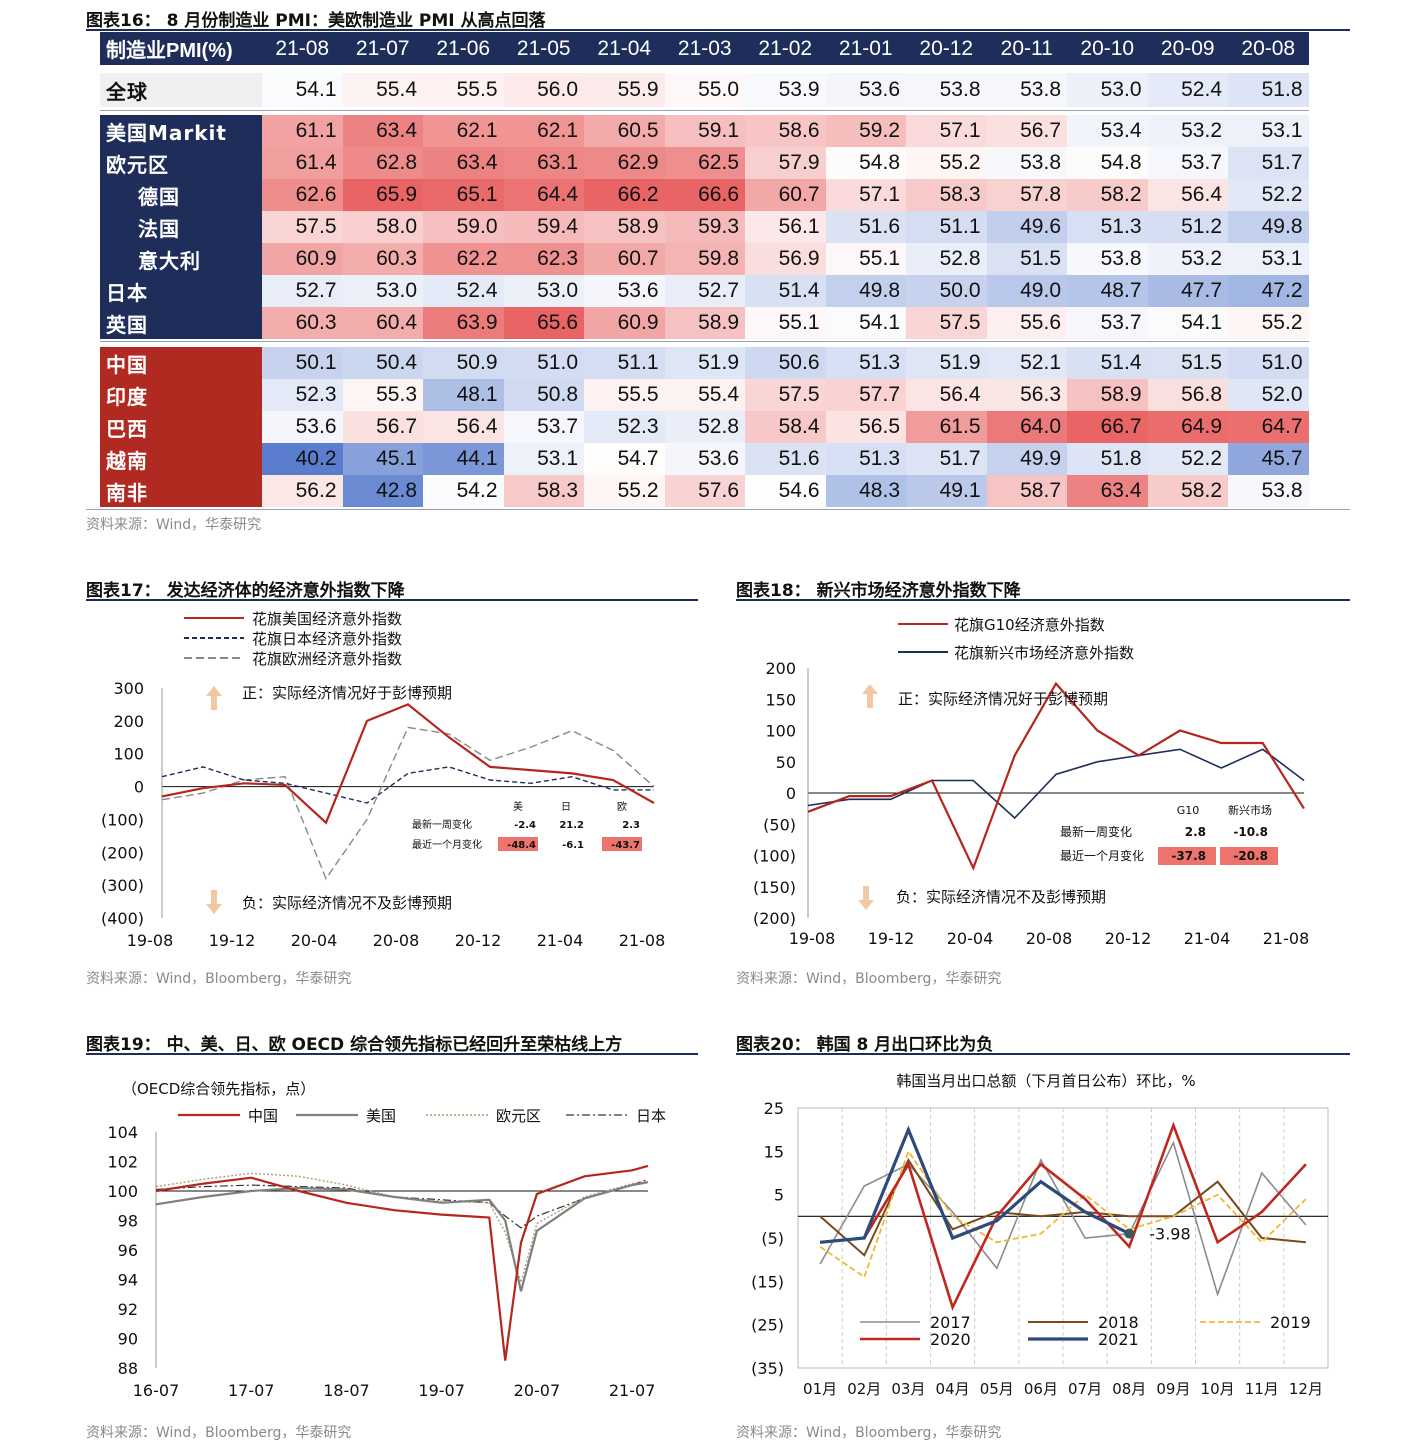 The height and width of the screenshot is (1454, 1428). Describe the element at coordinates (1187, 427) in the screenshot. I see `pmi-cell: 64.9` at that location.